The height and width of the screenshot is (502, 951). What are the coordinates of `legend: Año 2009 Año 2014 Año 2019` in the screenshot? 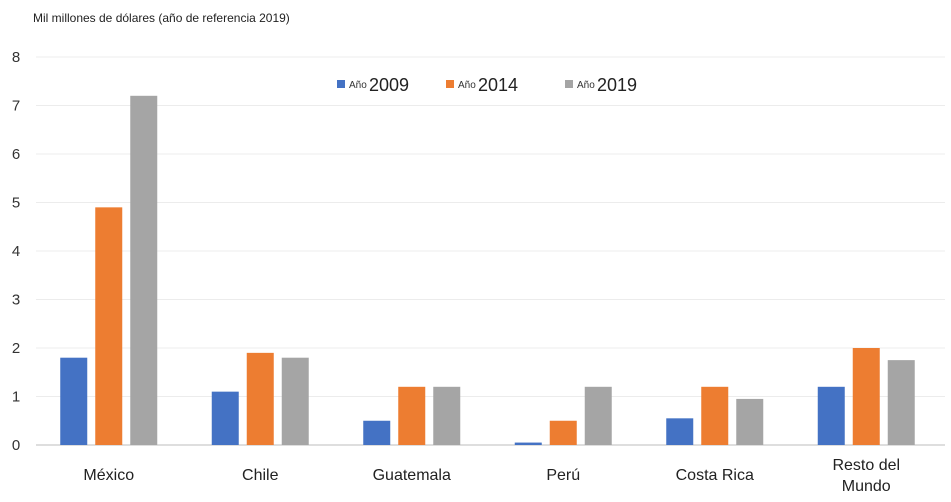 It's located at (487, 85).